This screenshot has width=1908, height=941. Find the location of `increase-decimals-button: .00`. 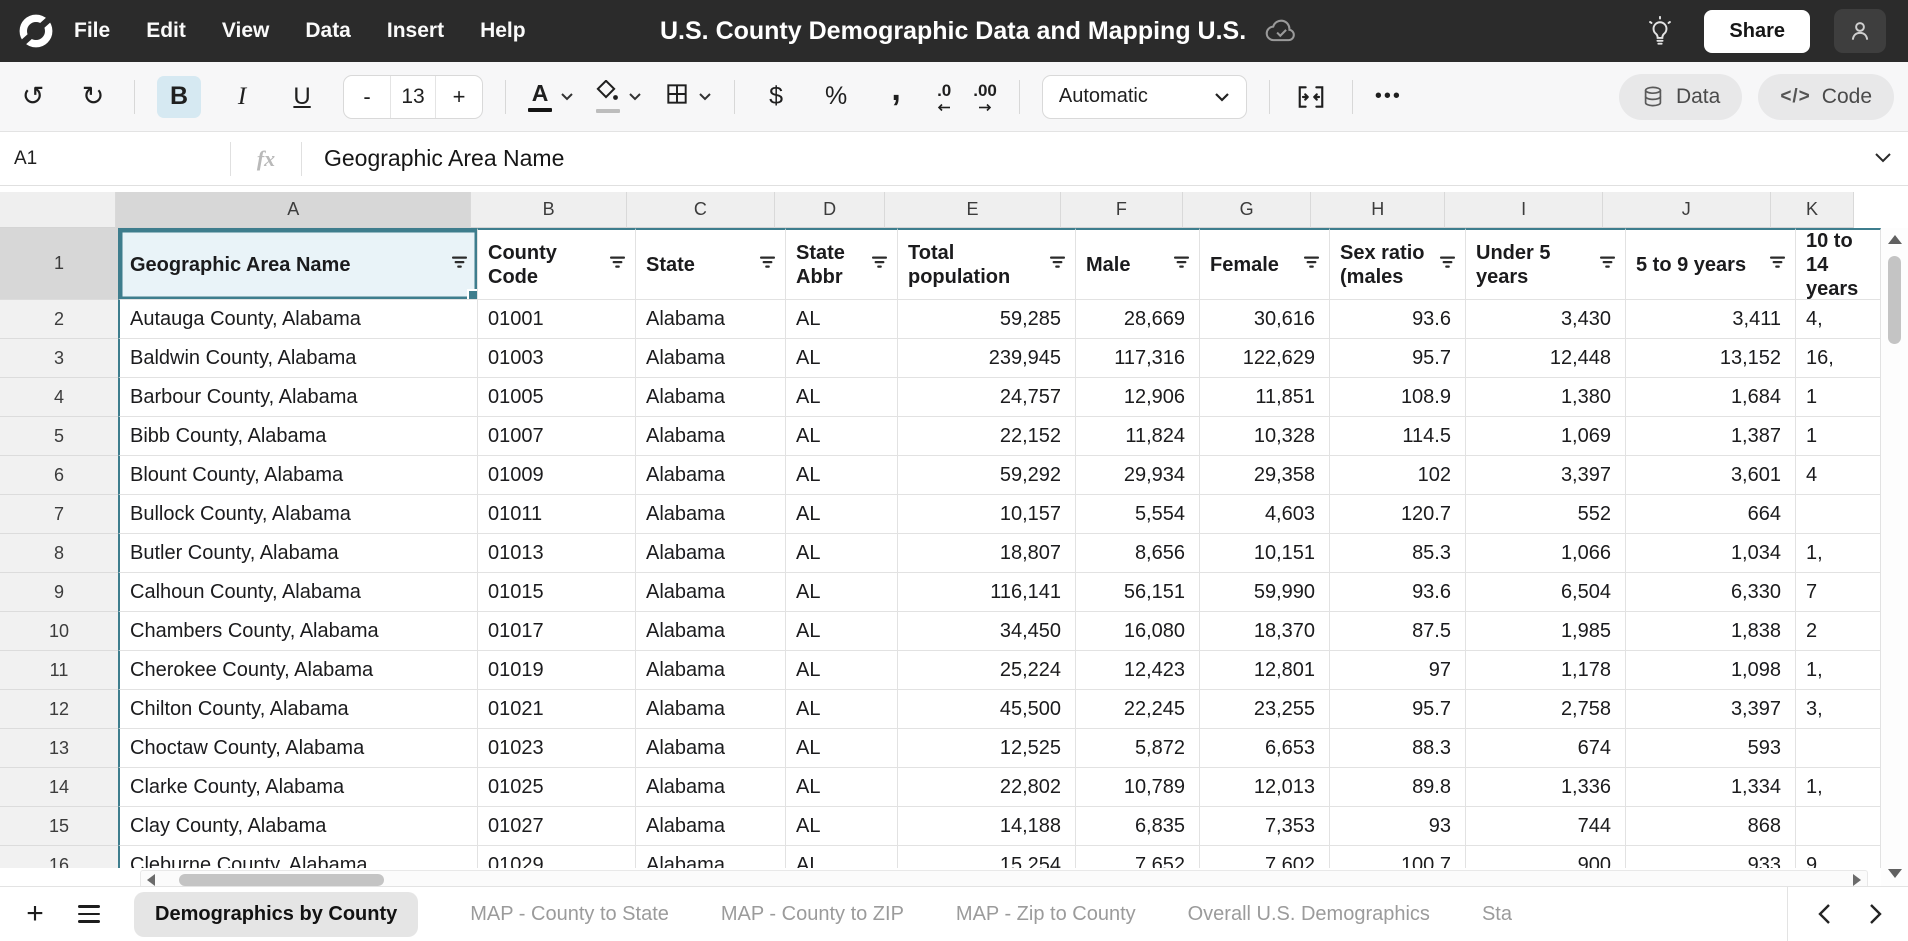

increase-decimals-button: .00 is located at coordinates (985, 96).